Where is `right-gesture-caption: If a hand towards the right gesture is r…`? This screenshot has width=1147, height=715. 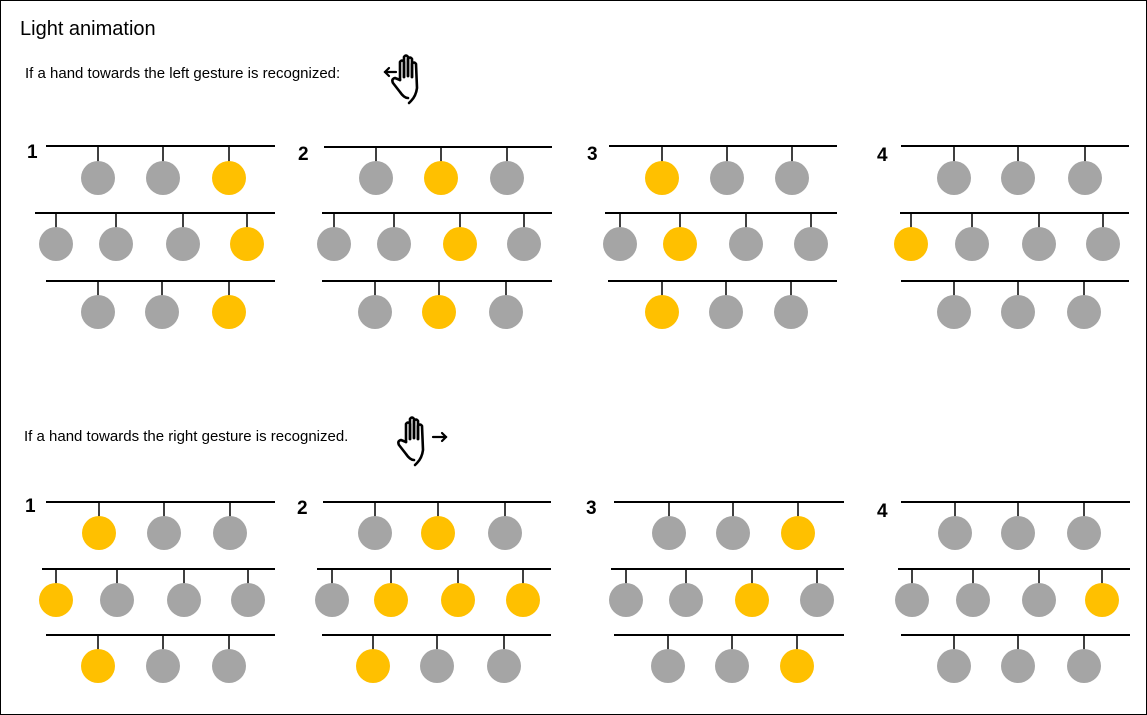 right-gesture-caption: If a hand towards the right gesture is r… is located at coordinates (186, 436).